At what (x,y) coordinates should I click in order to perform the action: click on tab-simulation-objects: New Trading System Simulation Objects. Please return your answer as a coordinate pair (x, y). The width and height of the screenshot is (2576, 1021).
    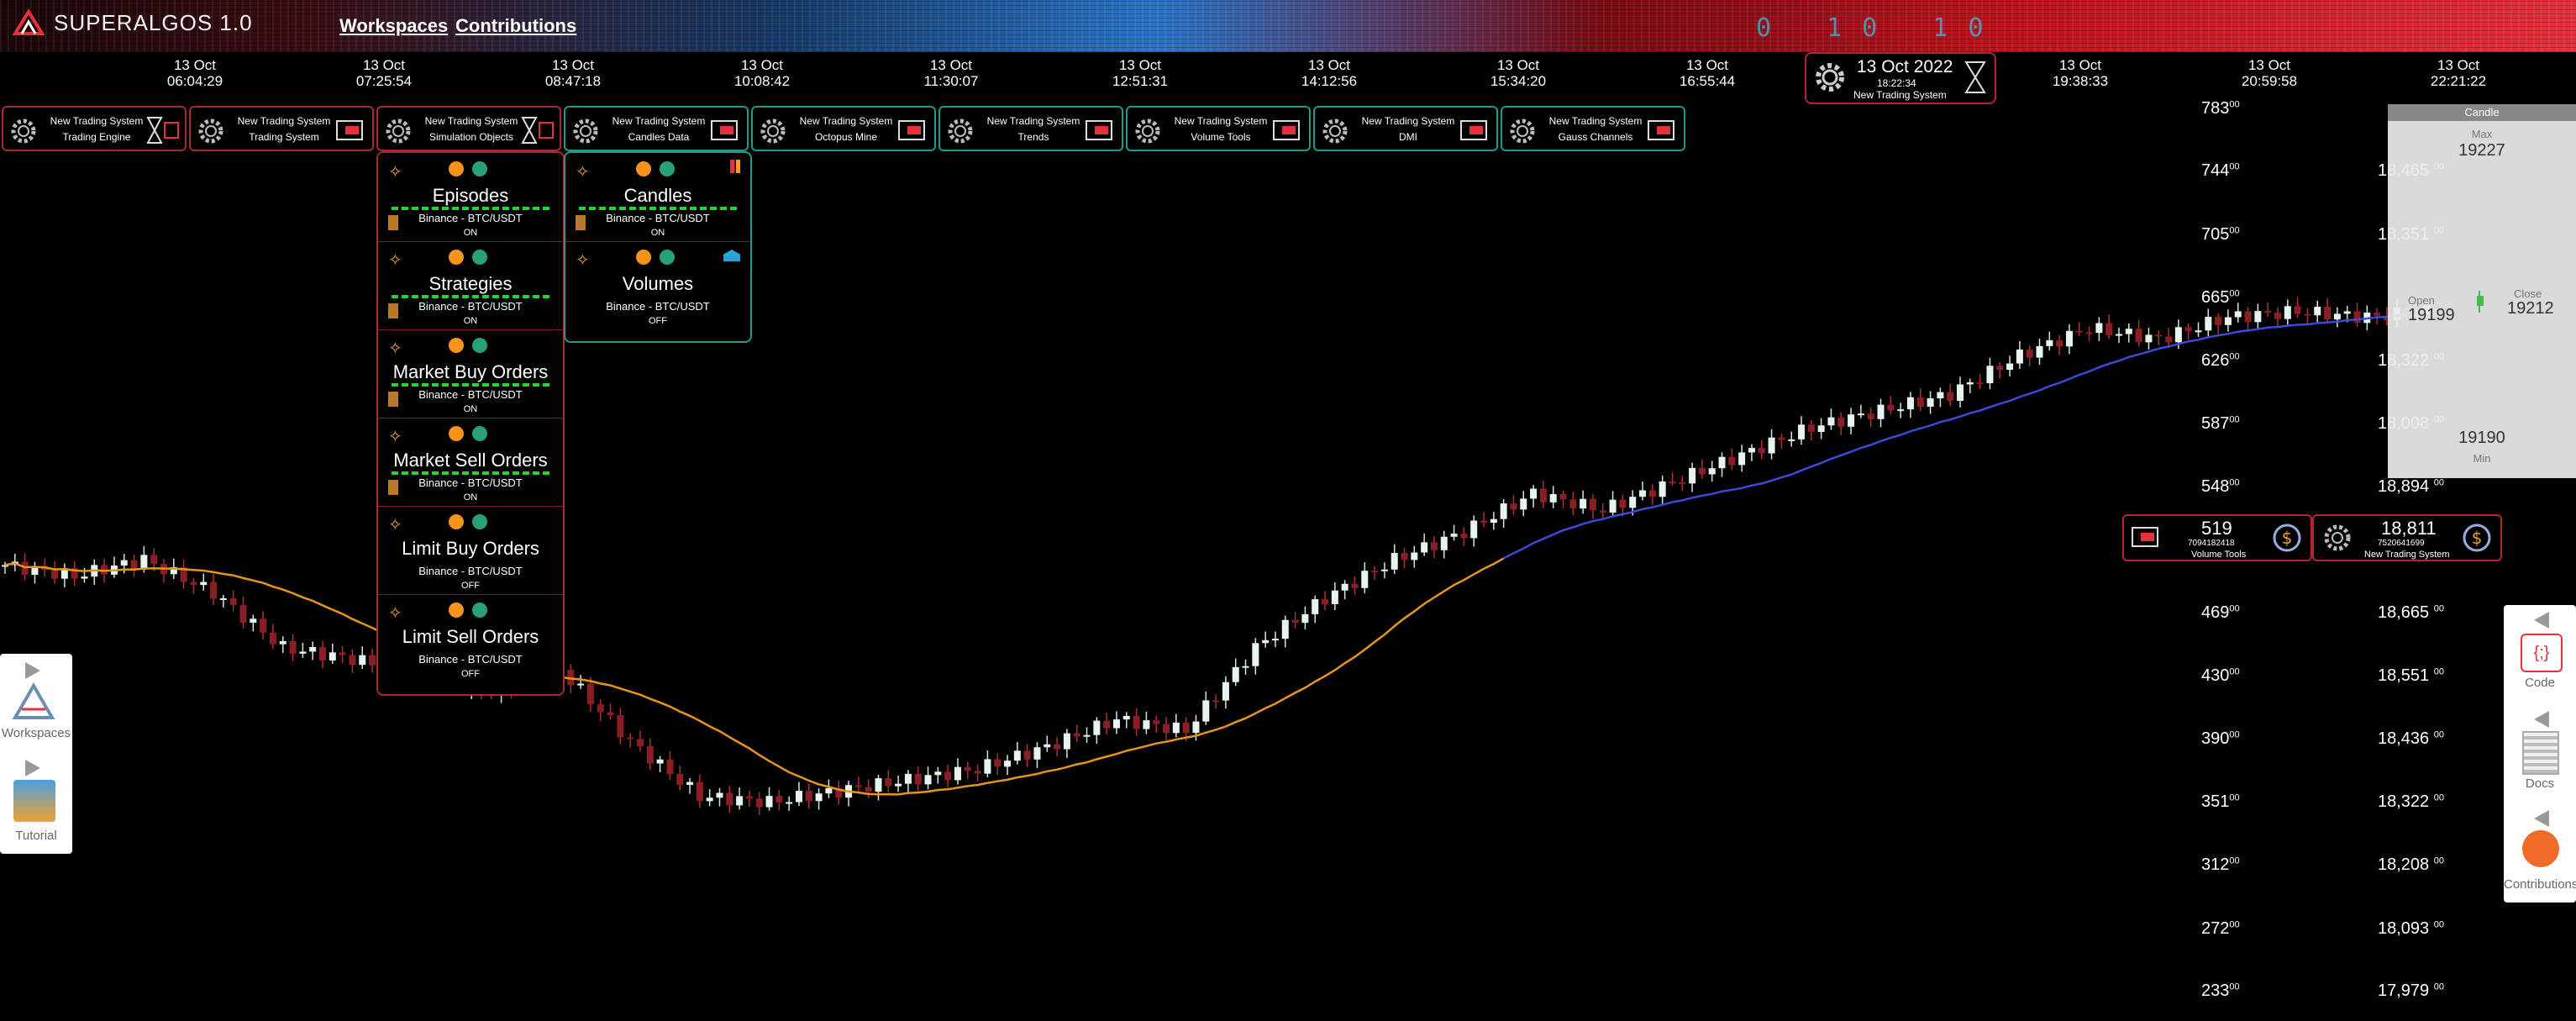
    Looking at the image, I should click on (468, 128).